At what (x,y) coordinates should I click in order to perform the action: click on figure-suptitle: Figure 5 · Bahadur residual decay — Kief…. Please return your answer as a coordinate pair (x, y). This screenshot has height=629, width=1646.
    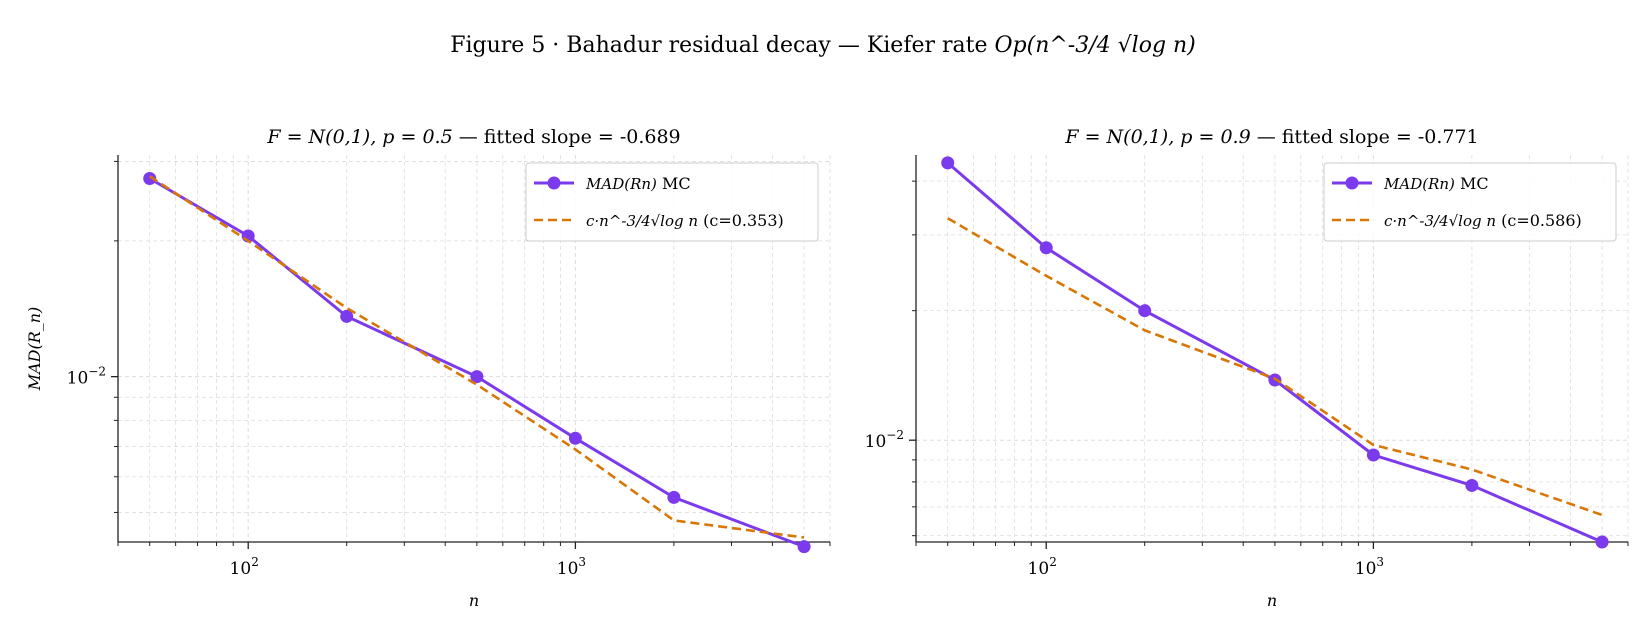
    Looking at the image, I should click on (823, 45).